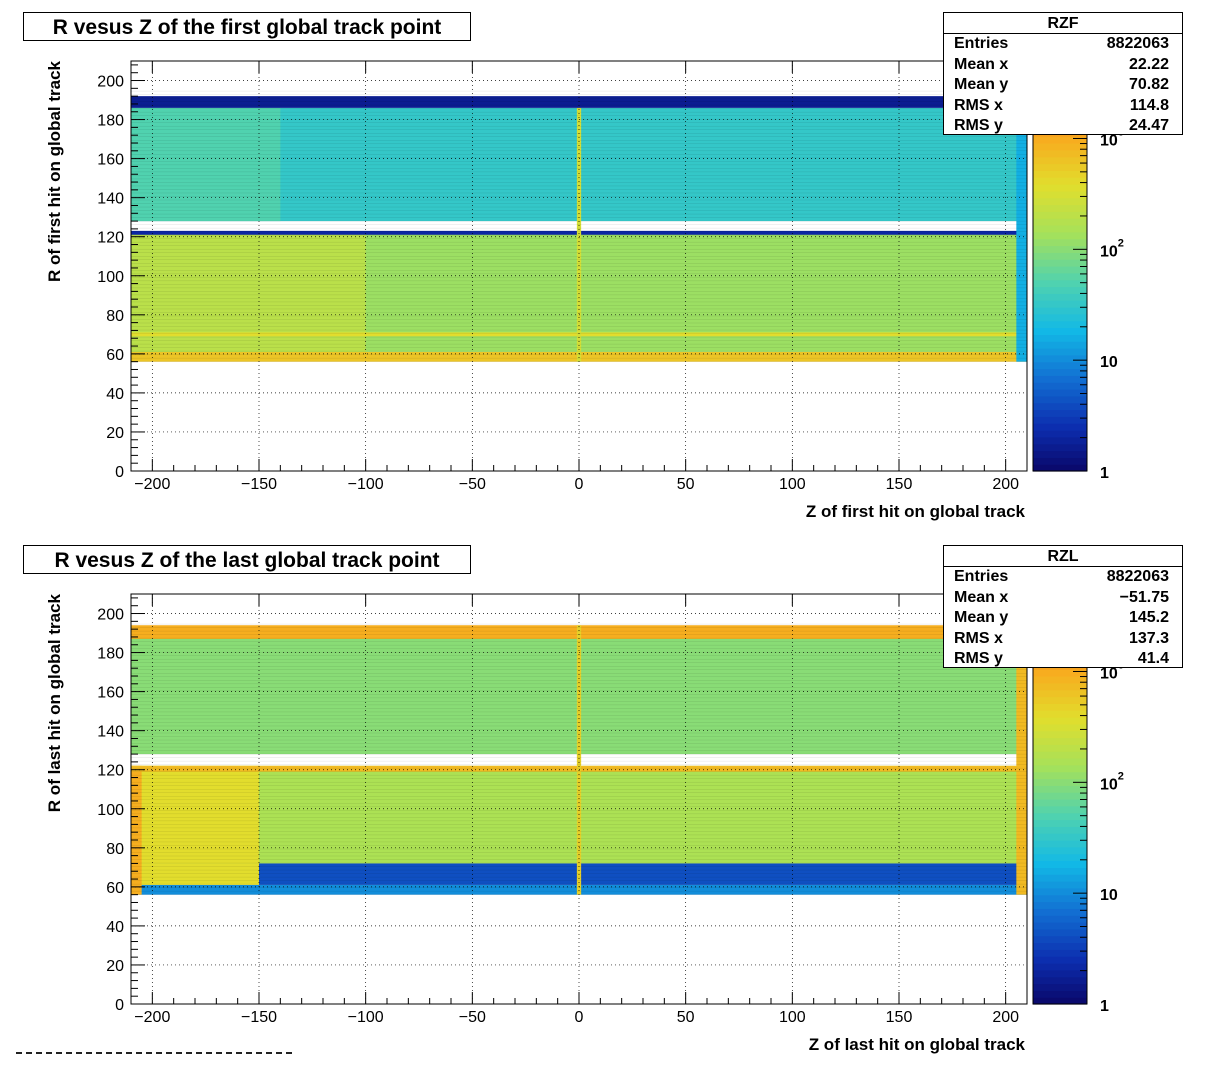 The height and width of the screenshot is (1066, 1219). What do you see at coordinates (1149, 105) in the screenshot?
I see `stats-value: 114.8` at bounding box center [1149, 105].